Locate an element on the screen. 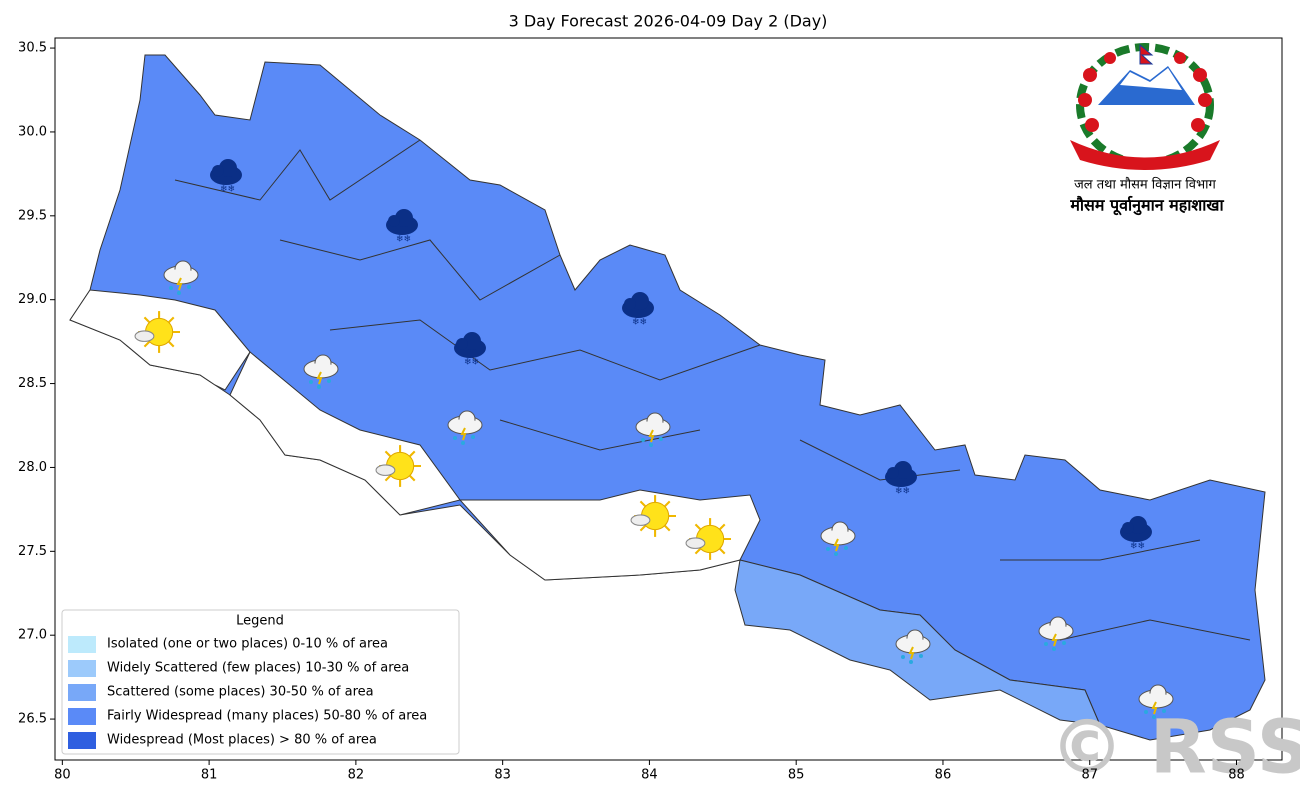 This screenshot has height=804, width=1300. x-tick-label: 80 is located at coordinates (62, 775).